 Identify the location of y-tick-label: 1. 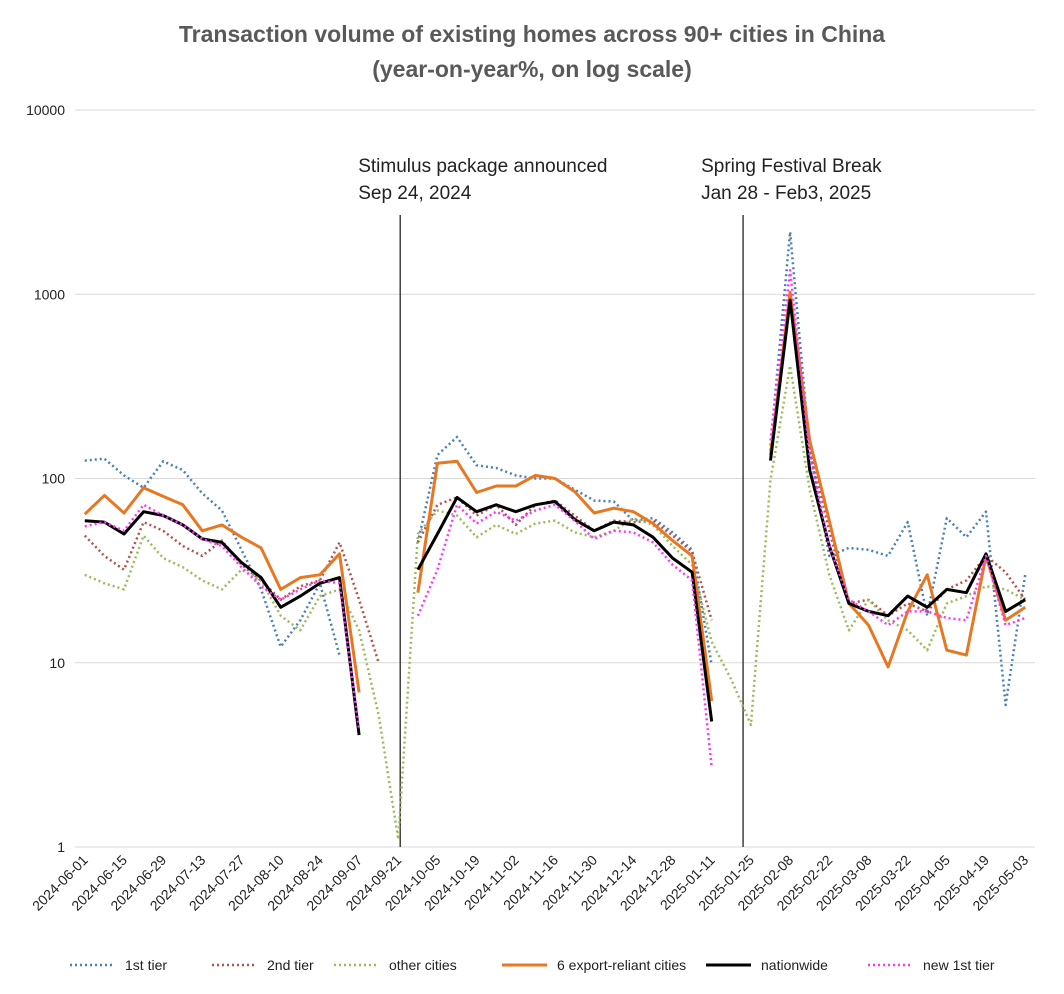
(61, 847).